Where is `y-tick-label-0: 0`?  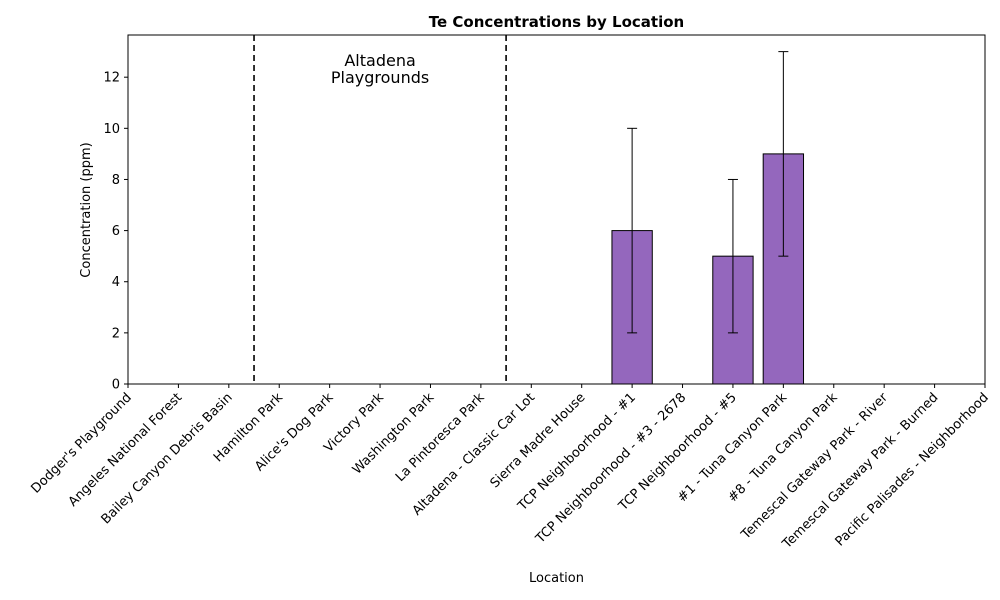
y-tick-label-0: 0 is located at coordinates (116, 385).